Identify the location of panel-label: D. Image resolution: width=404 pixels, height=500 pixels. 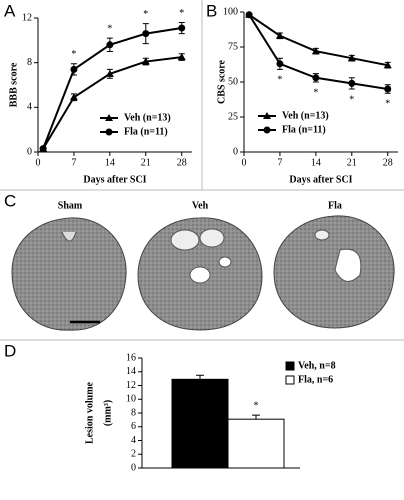
(10, 350).